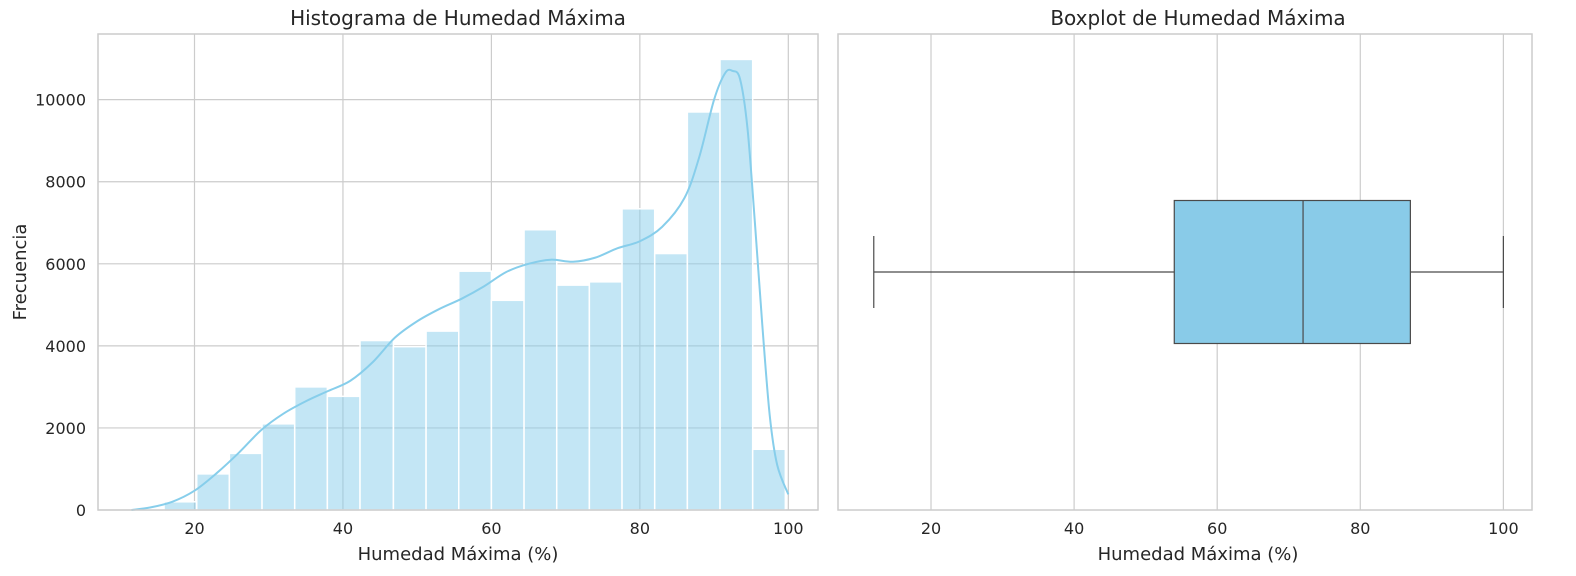 This screenshot has height=576, width=1576. Describe the element at coordinates (931, 528) in the screenshot. I see `boxplot-x-tick-label: 20` at that location.